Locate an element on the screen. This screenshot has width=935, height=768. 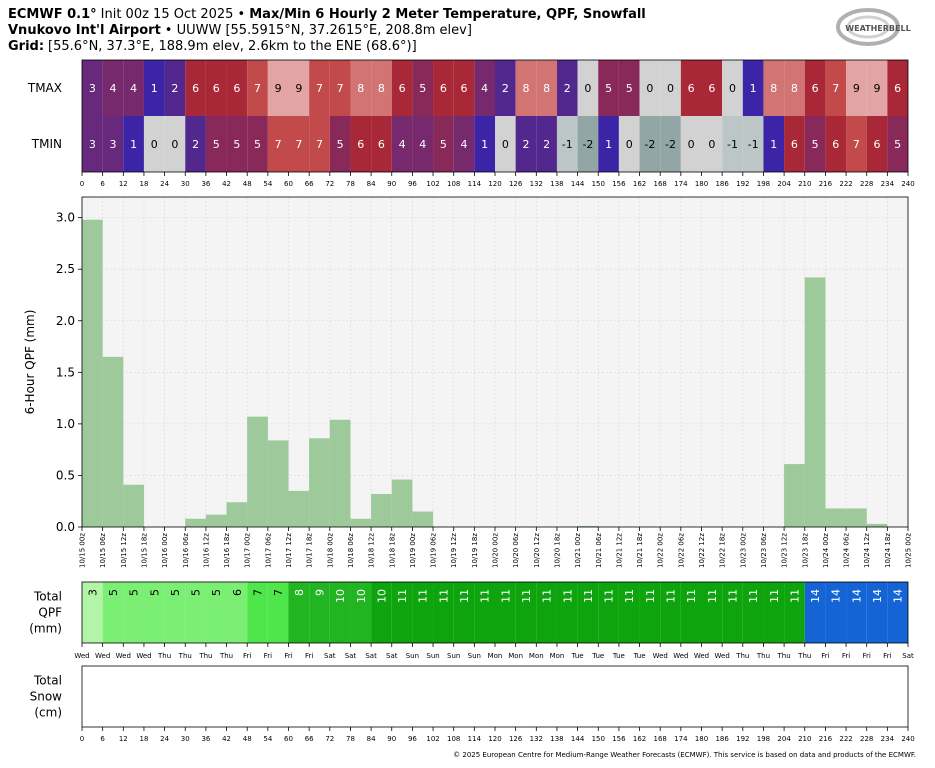
temp-label: 5 is located at coordinates (608, 88).